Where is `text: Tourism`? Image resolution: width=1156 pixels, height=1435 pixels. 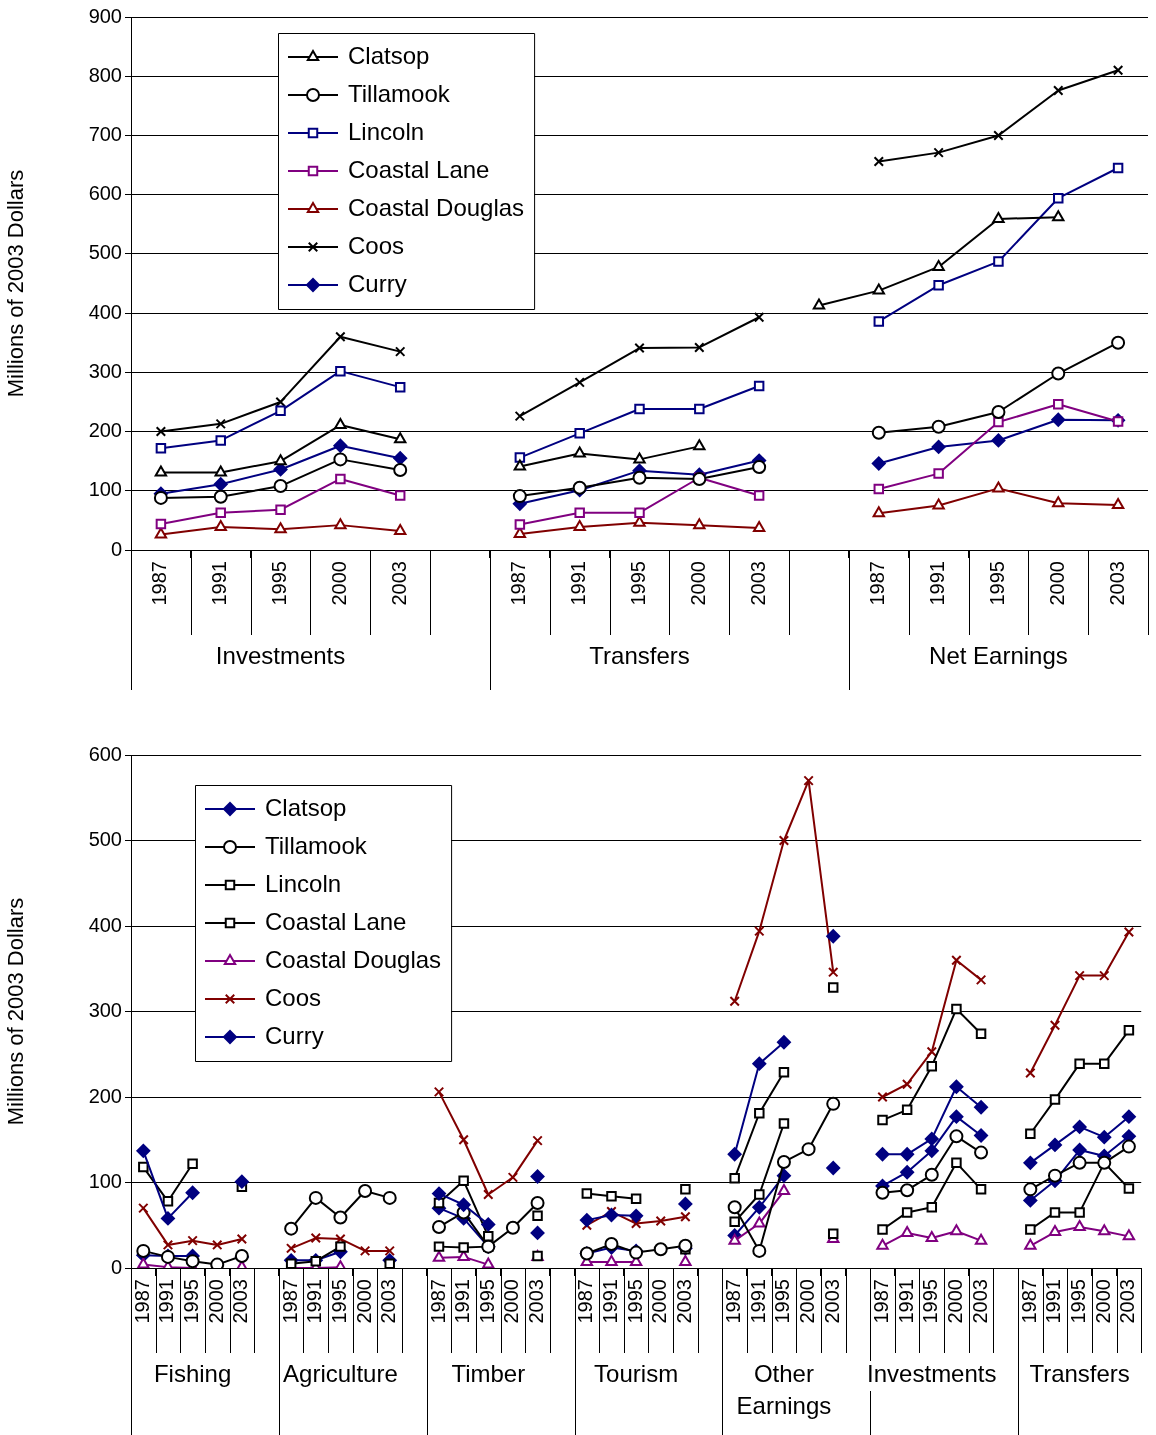
text: Tourism is located at coordinates (636, 1373).